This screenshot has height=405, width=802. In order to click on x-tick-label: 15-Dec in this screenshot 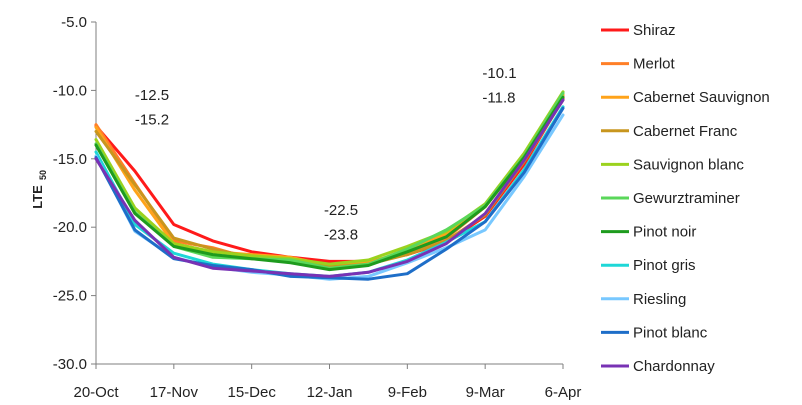, I will do `click(251, 392)`.